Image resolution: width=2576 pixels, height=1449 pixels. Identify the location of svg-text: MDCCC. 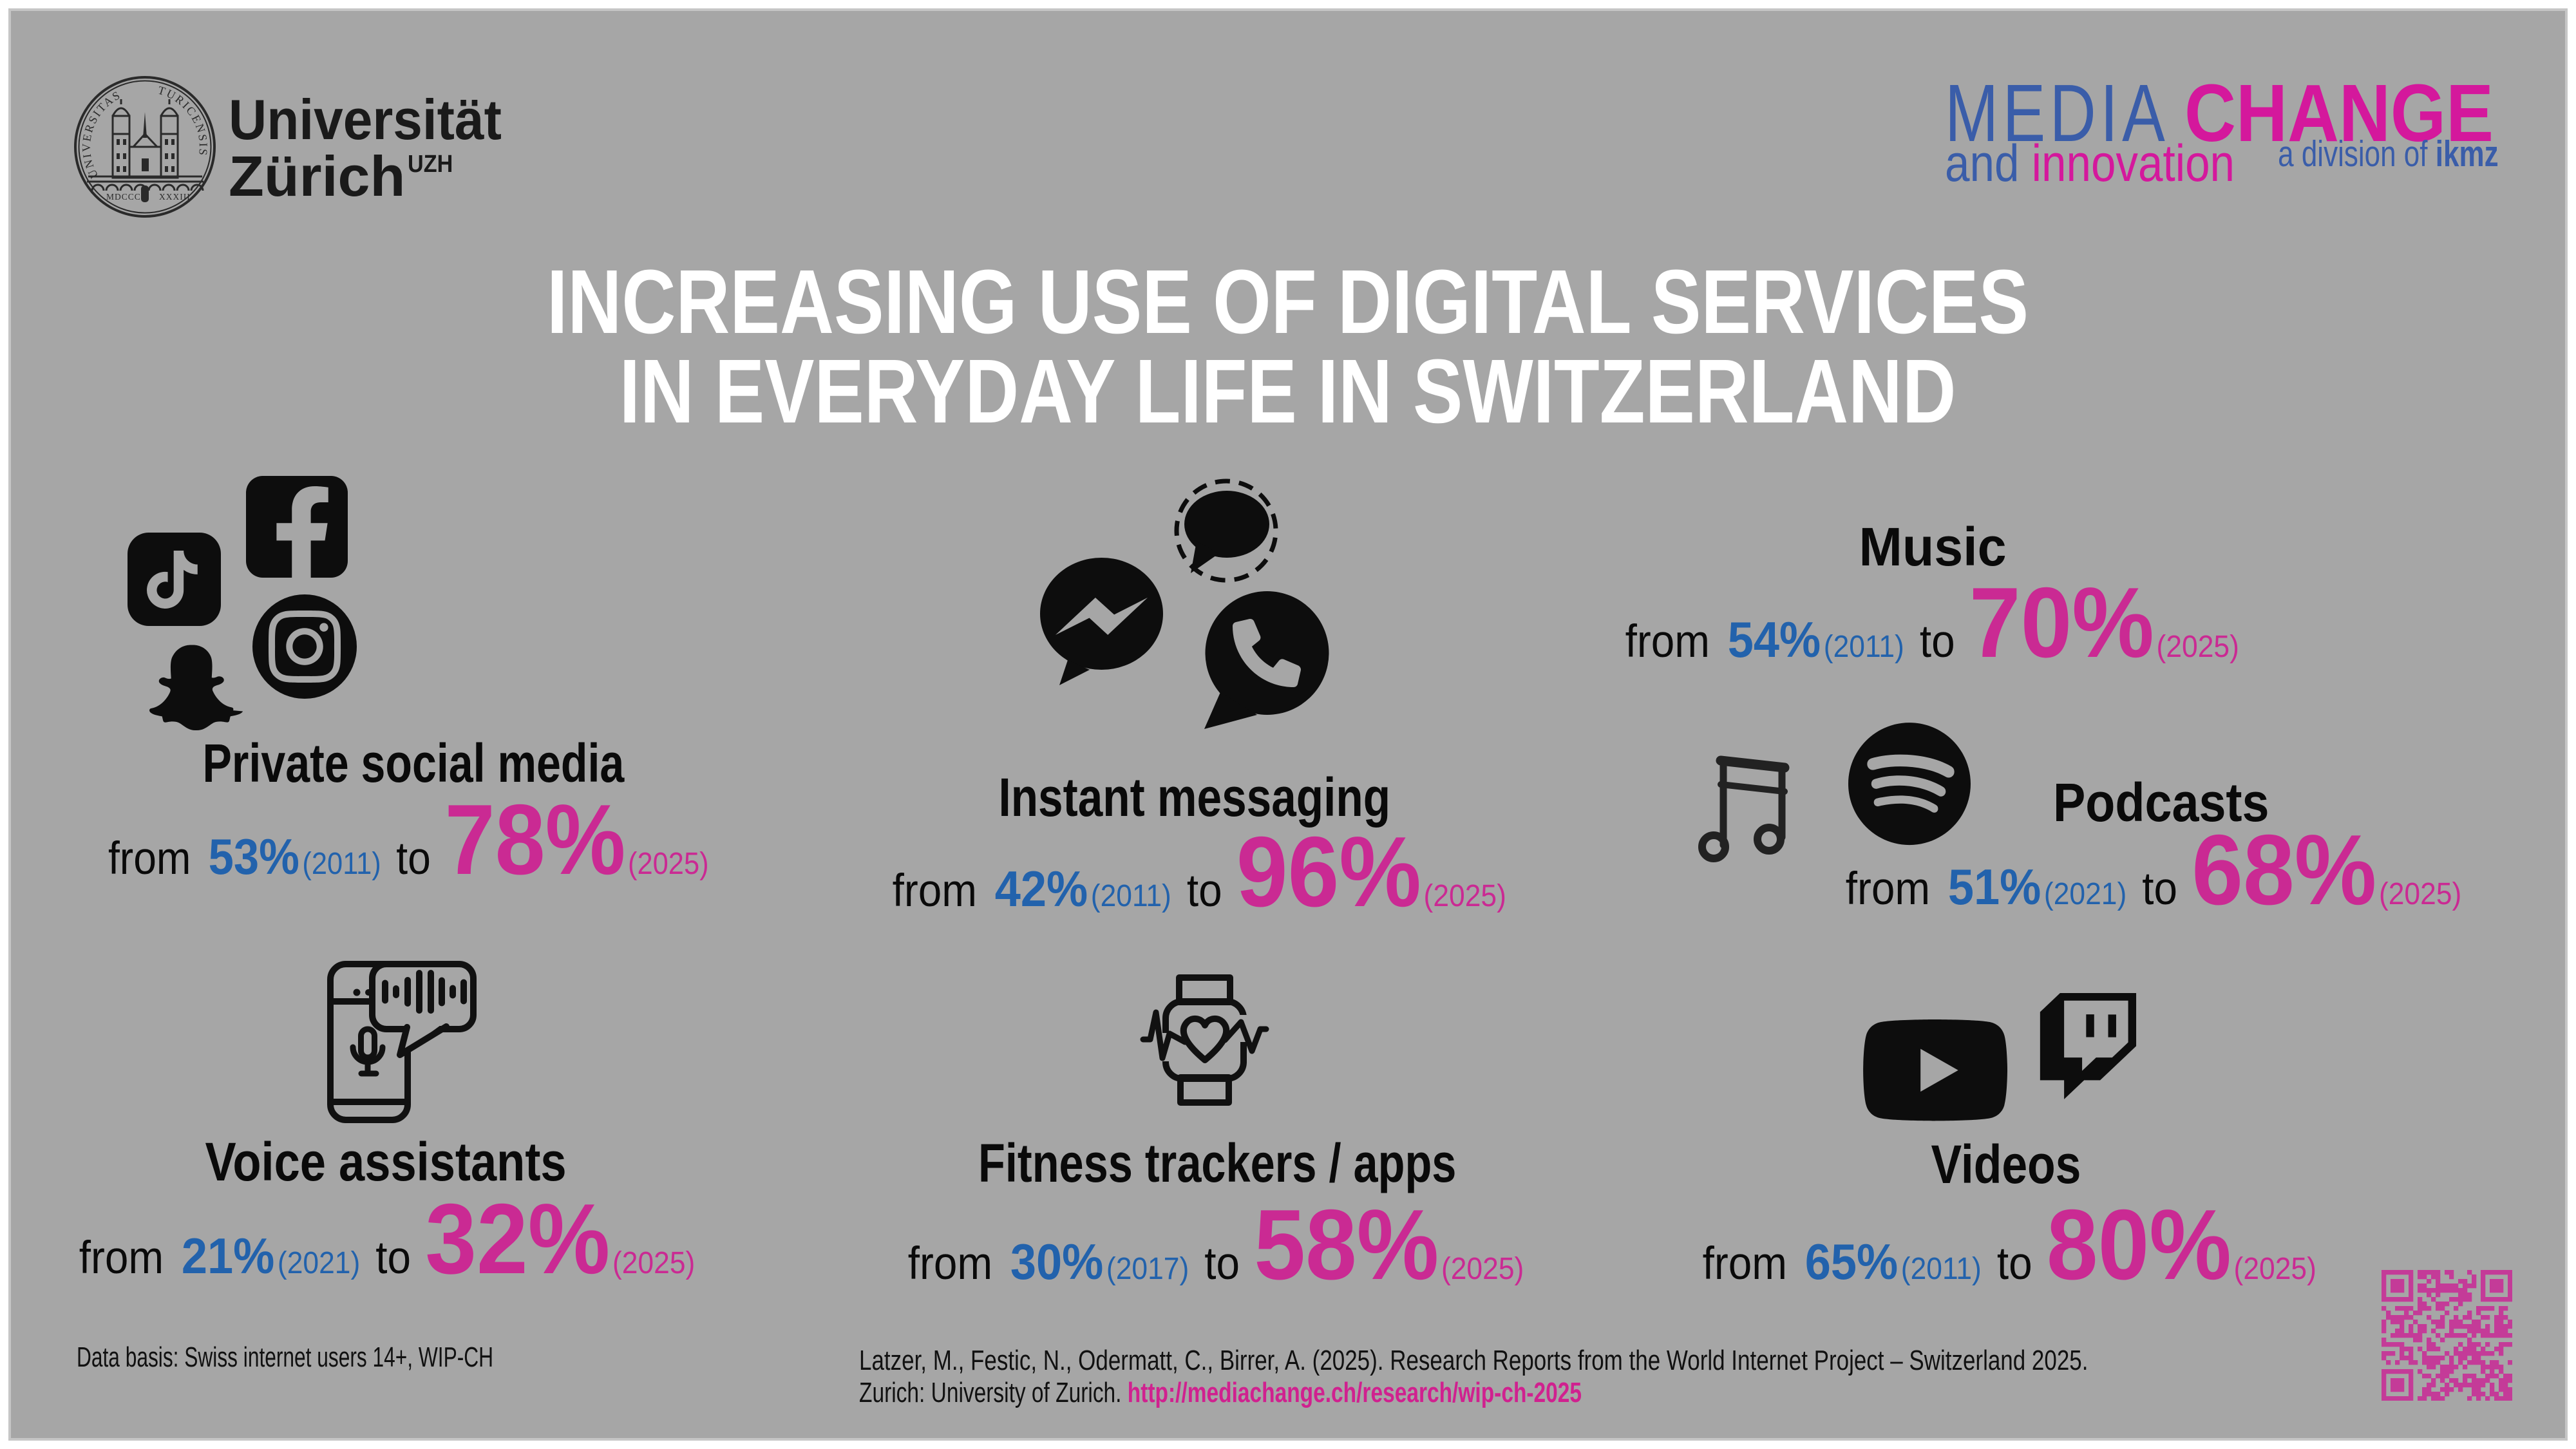
(124, 197).